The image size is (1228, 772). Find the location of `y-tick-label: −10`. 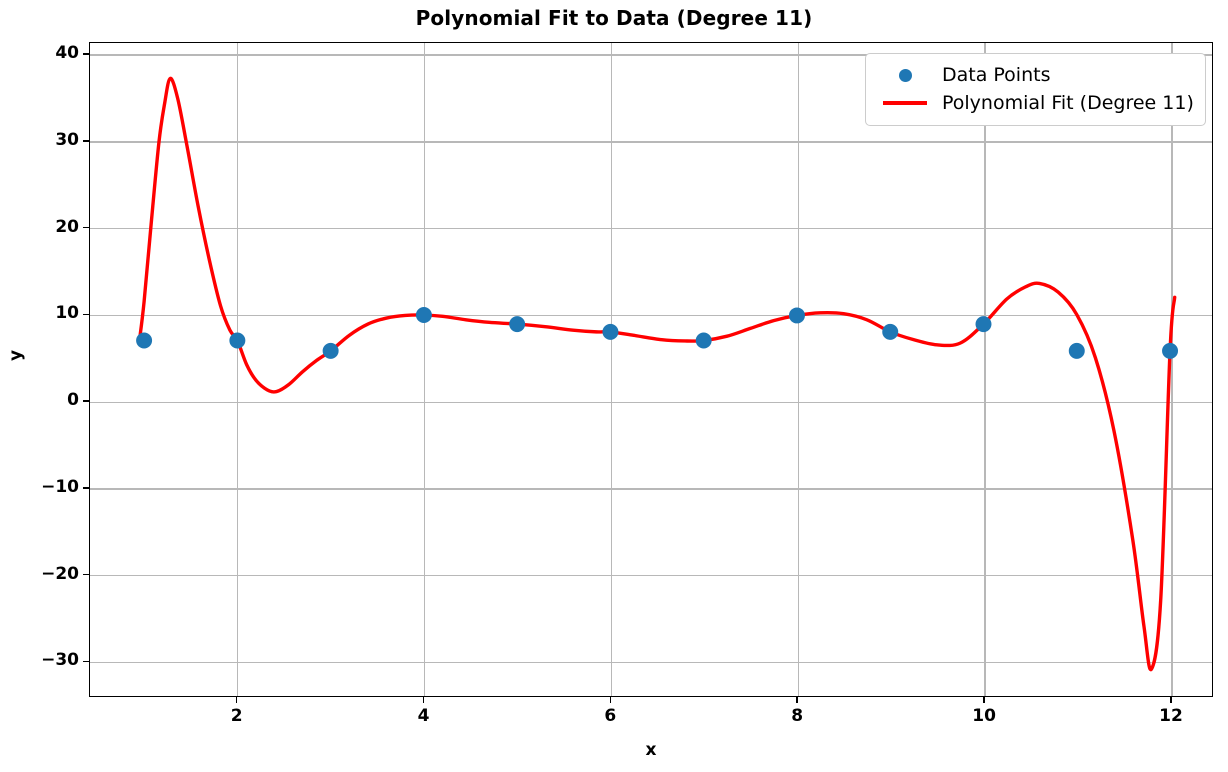

y-tick-label: −10 is located at coordinates (60, 486).